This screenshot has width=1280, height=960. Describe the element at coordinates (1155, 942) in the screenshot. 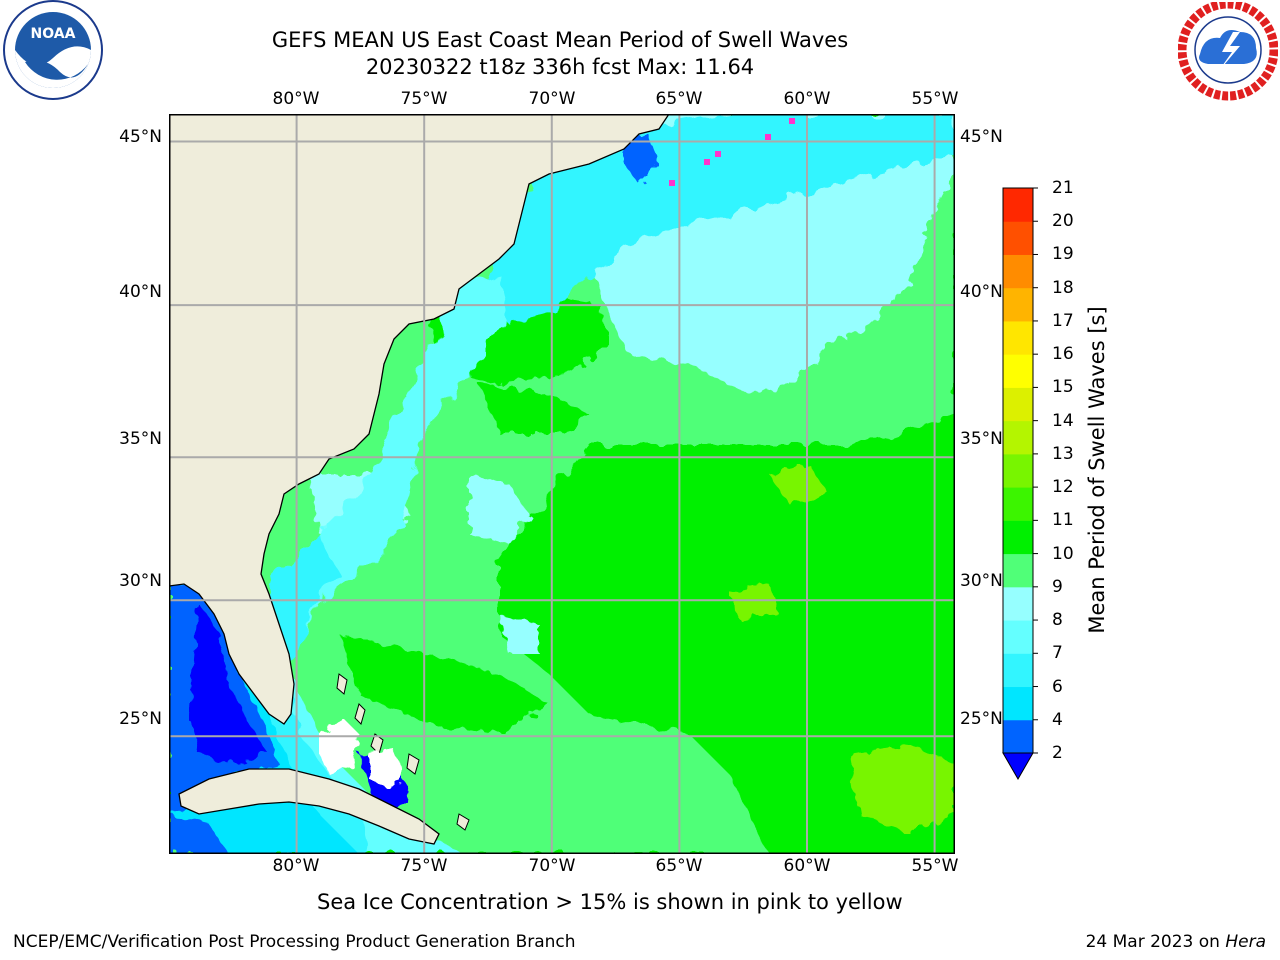

I see `date-text: 24 Mar 2023 on` at that location.